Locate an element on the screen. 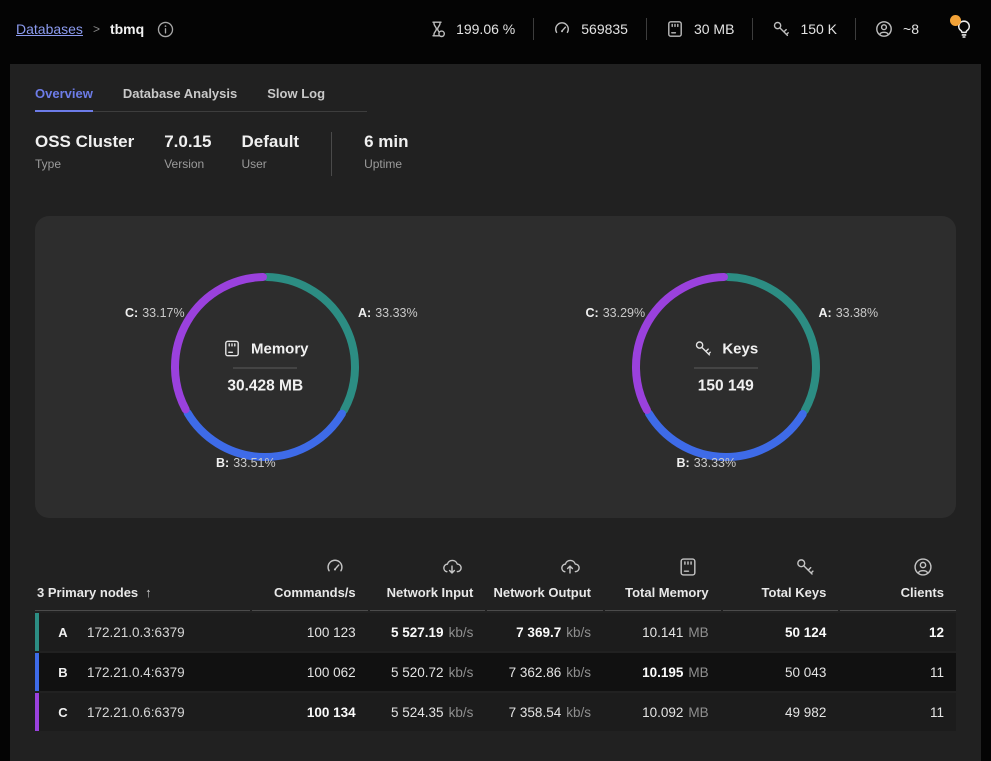 The height and width of the screenshot is (761, 991). top-bar: Databases > tbmq 199.06 % 569835 is located at coordinates (495, 29).